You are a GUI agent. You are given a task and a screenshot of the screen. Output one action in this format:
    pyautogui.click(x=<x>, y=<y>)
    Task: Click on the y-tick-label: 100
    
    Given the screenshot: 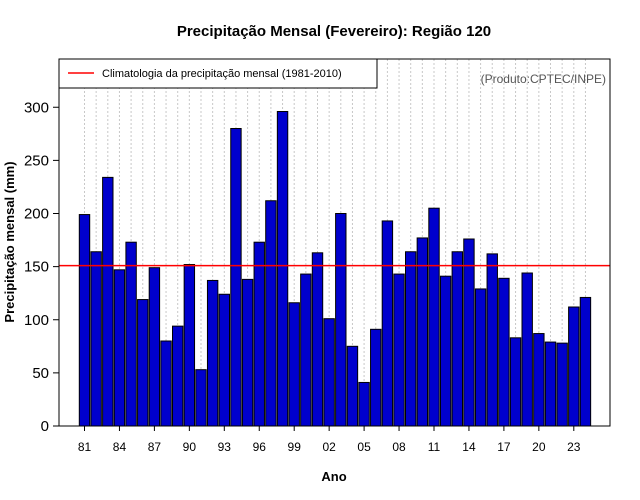 What is the action you would take?
    pyautogui.click(x=36, y=320)
    